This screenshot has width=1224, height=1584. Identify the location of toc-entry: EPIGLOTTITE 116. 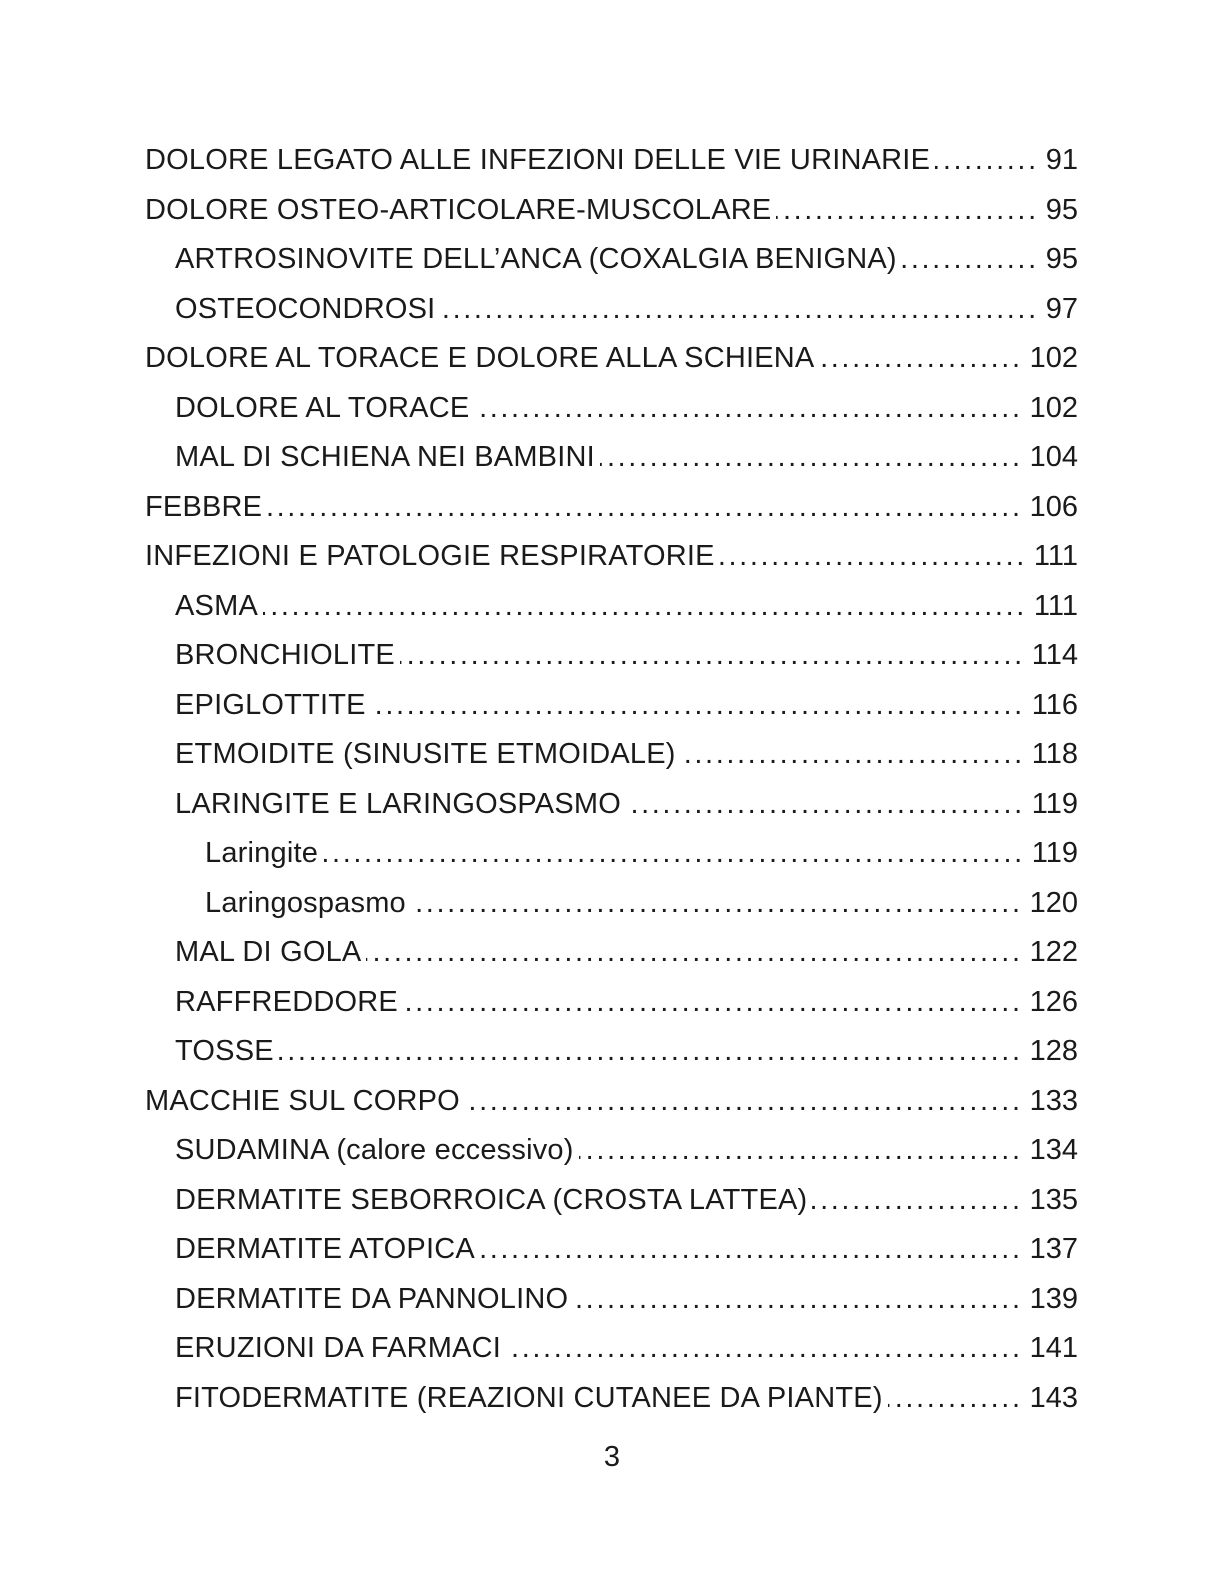
(611, 714).